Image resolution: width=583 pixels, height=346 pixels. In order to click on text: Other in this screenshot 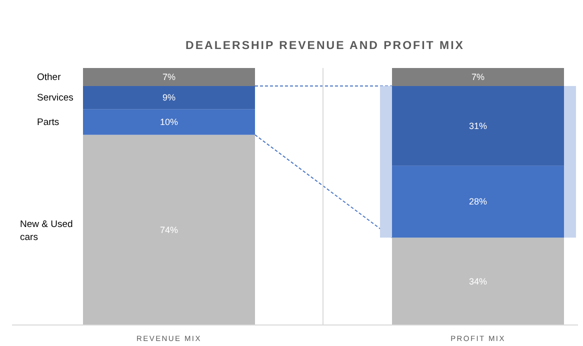, I will do `click(49, 77)`.